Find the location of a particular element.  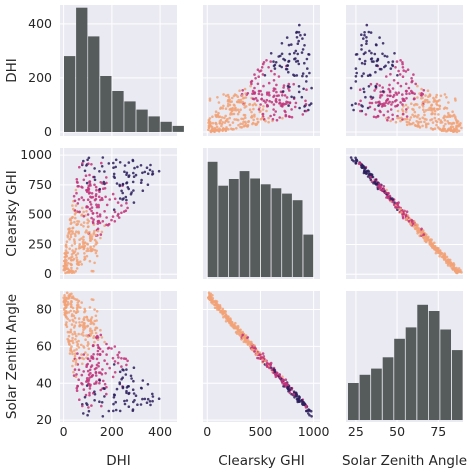

panel-sza-vs-ghi is located at coordinates (261, 356).